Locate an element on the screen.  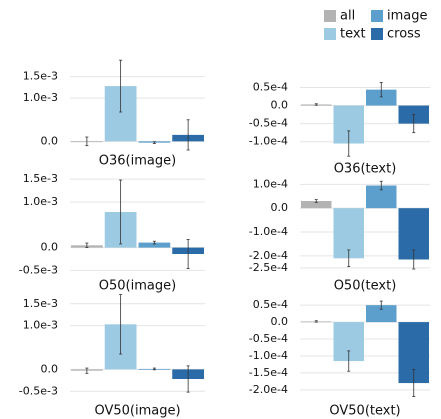
legend-label: cross is located at coordinates (404, 34).